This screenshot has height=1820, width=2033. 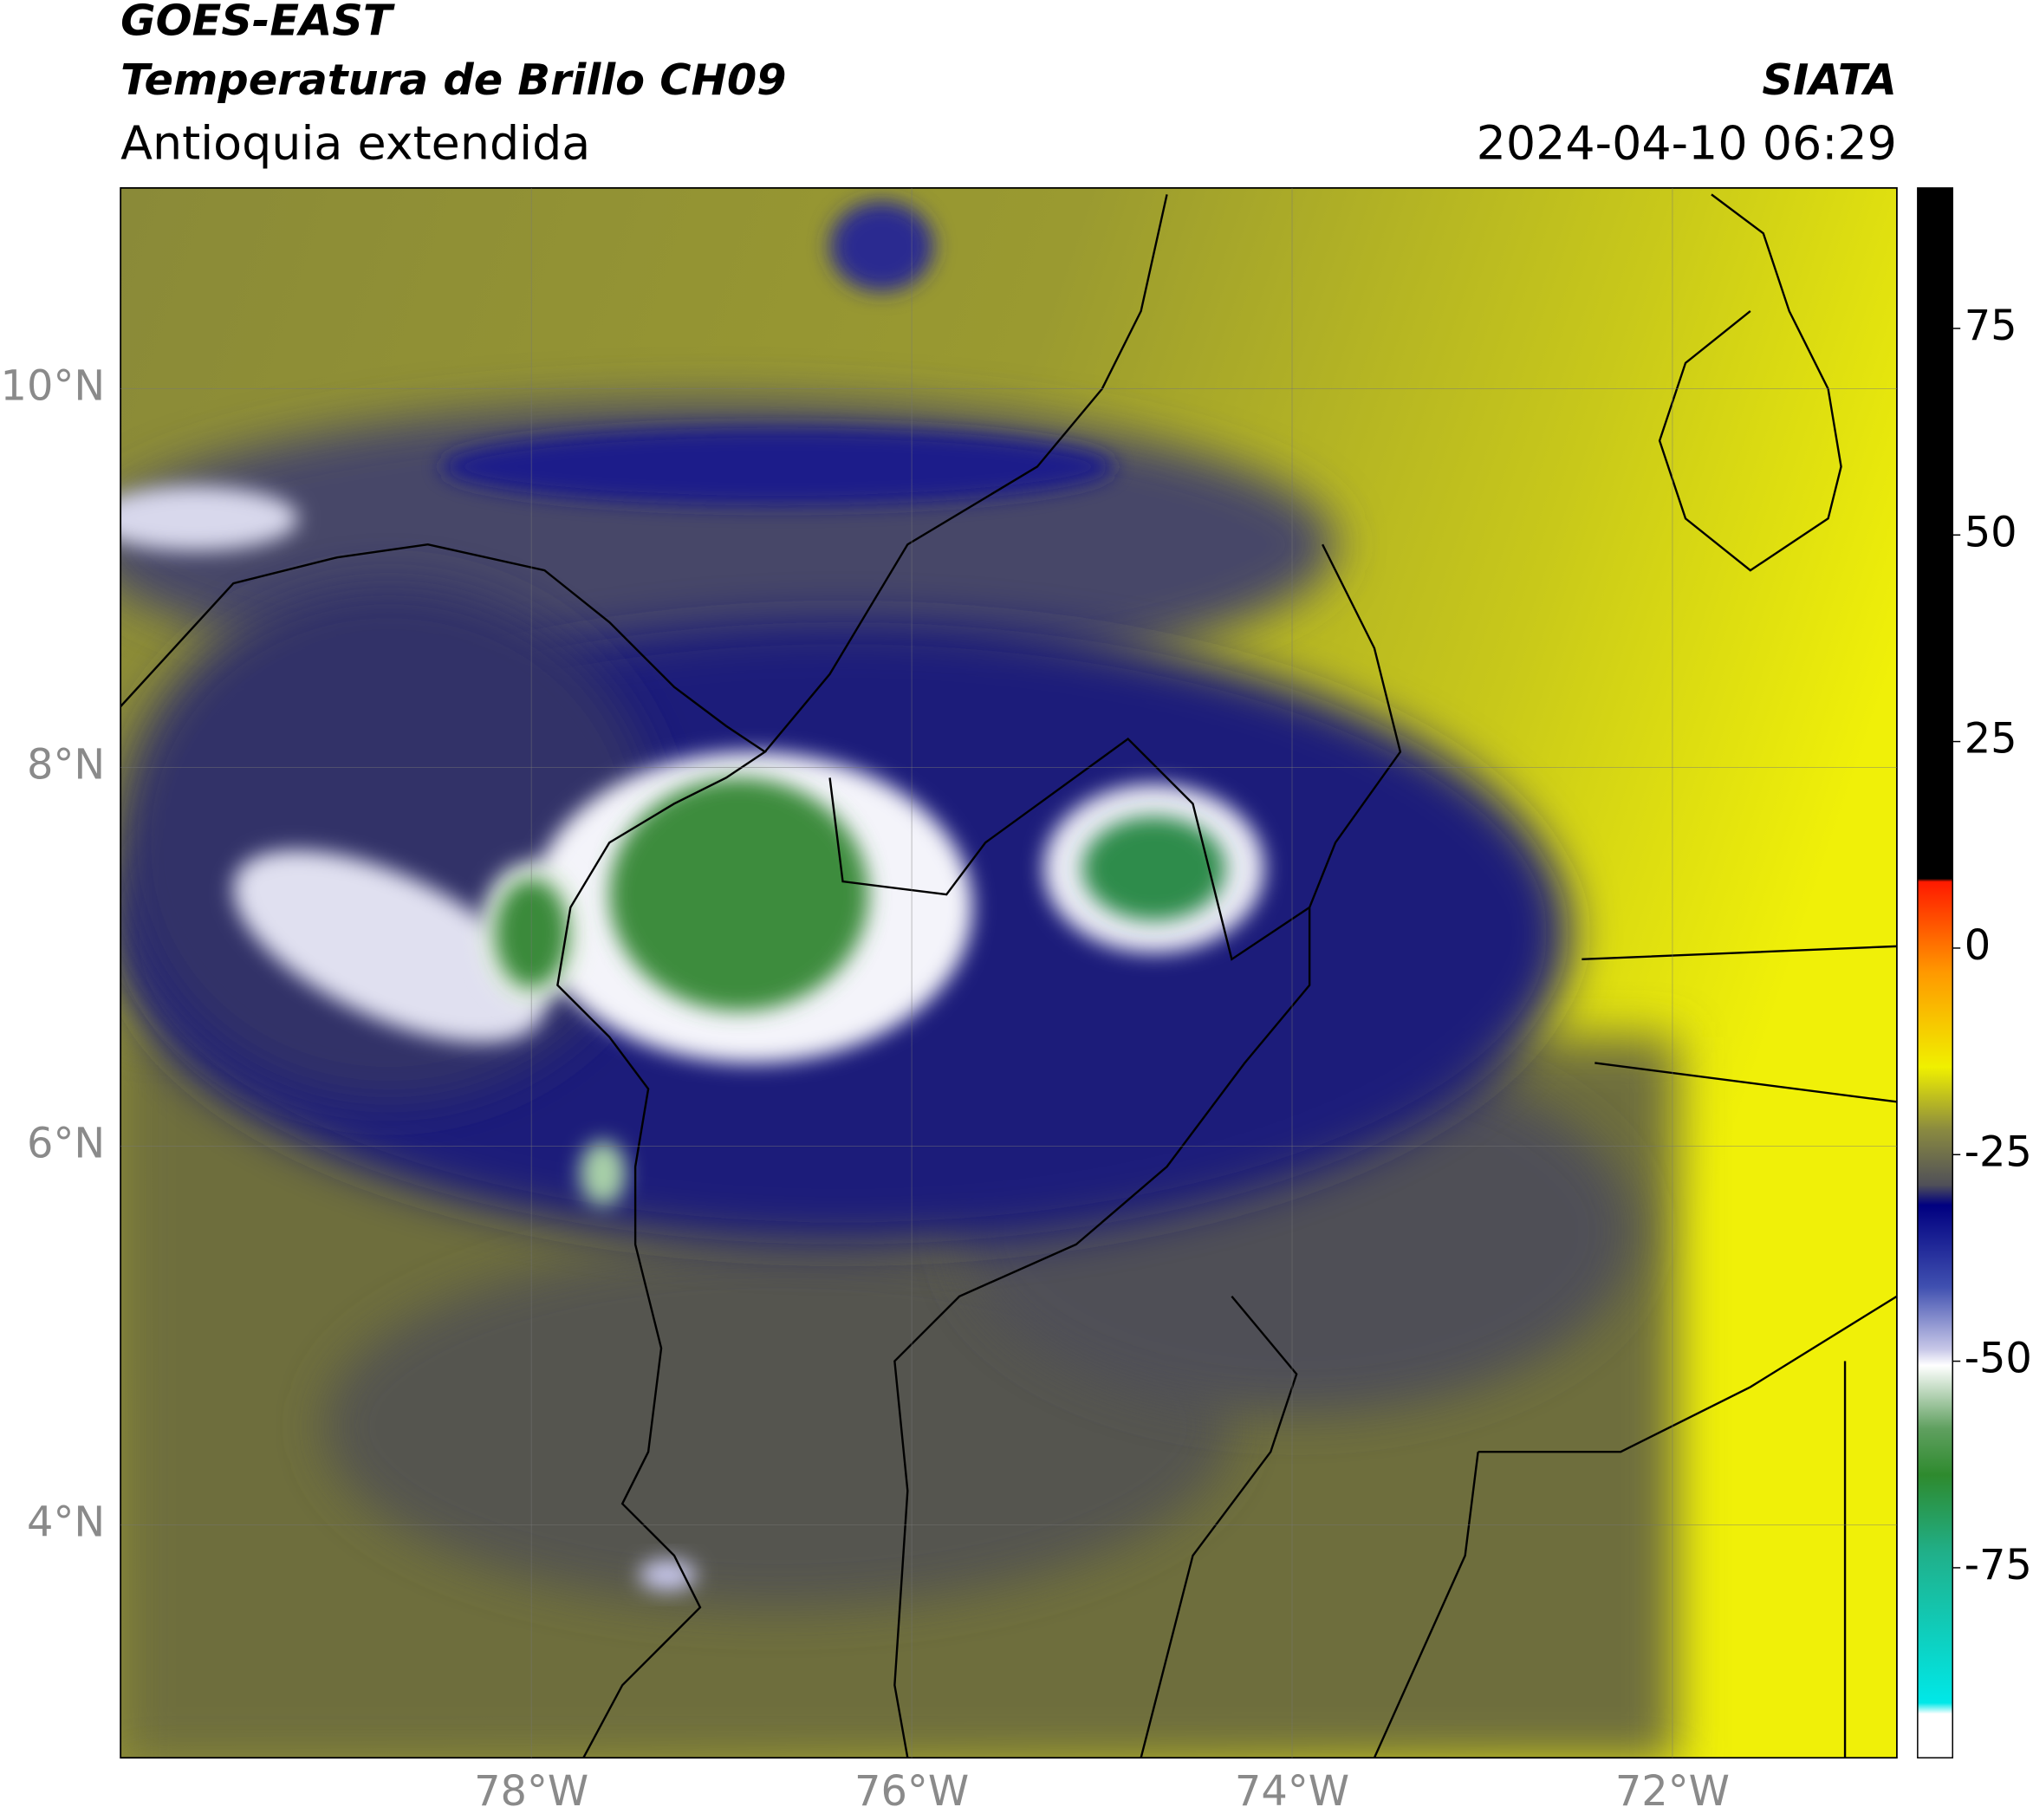 I want to click on lat-label: 8°N, so click(x=66, y=765).